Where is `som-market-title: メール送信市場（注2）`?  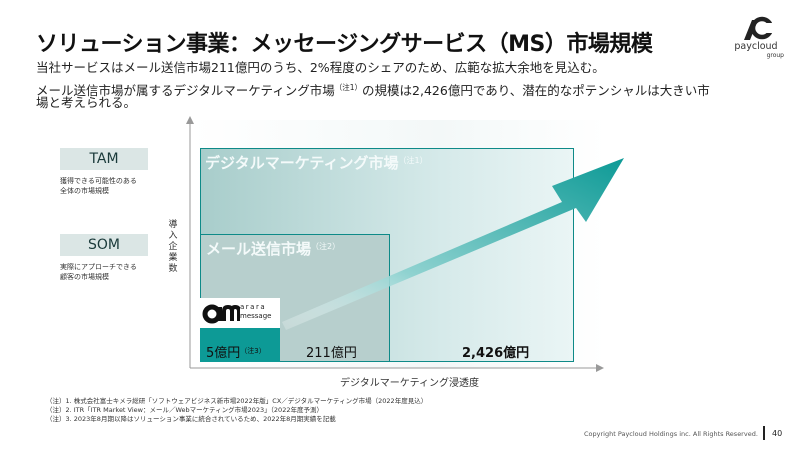
som-market-title: メール送信市場（注2） is located at coordinates (273, 248).